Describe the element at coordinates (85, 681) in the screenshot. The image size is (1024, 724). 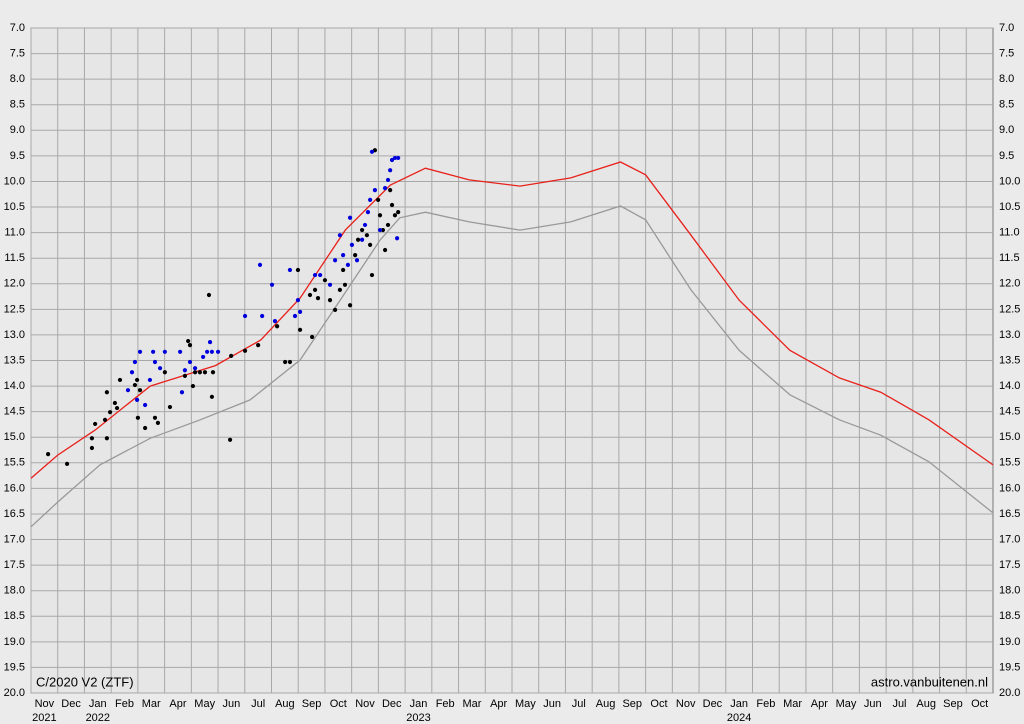
I see `chart-title: C/2020 V2 (ZTF)` at that location.